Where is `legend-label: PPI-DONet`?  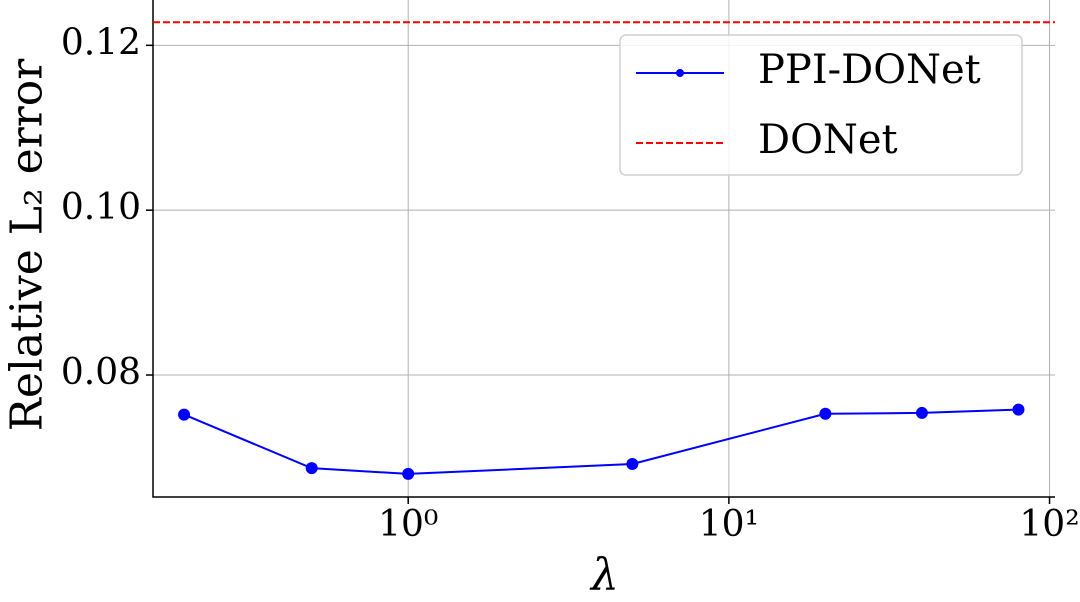
legend-label: PPI-DONet is located at coordinates (869, 70).